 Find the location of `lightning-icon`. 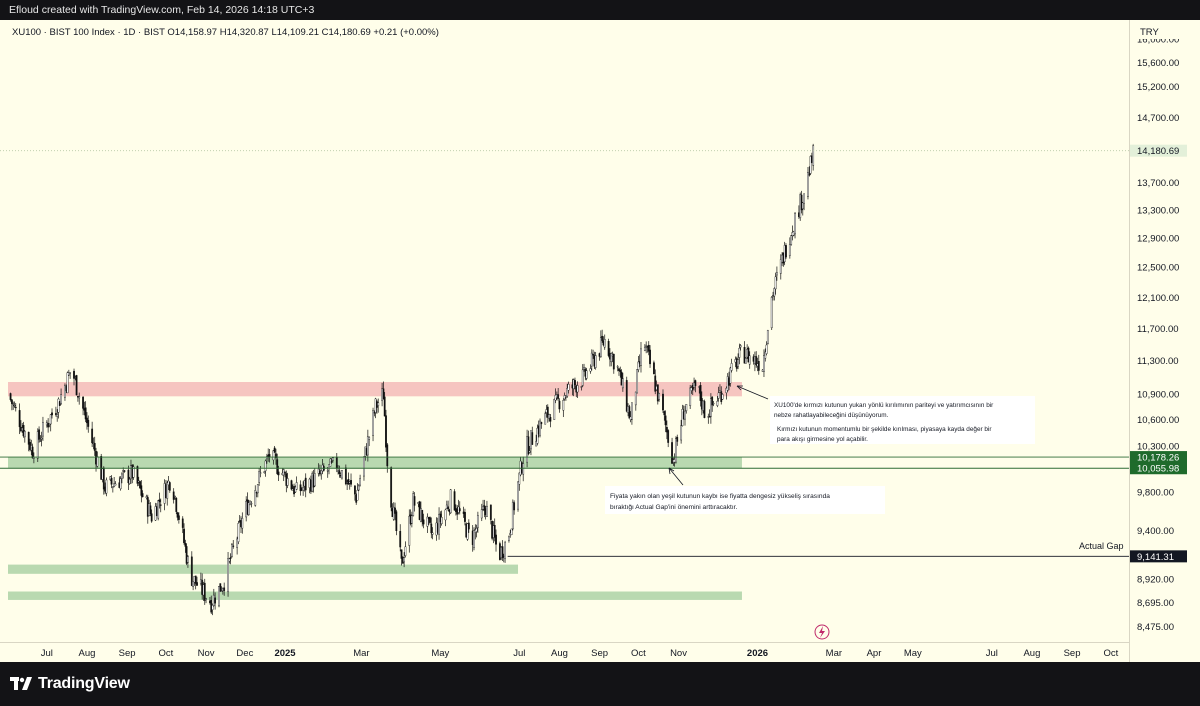

lightning-icon is located at coordinates (822, 632).